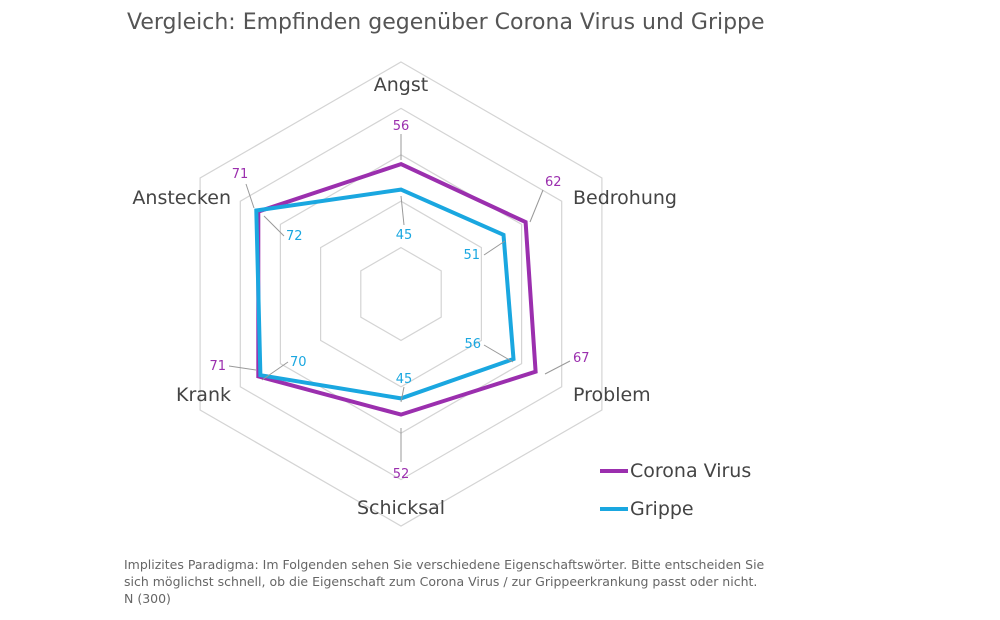 The width and height of the screenshot is (1000, 620). I want to click on grippe-leader-angst, so click(402, 210).